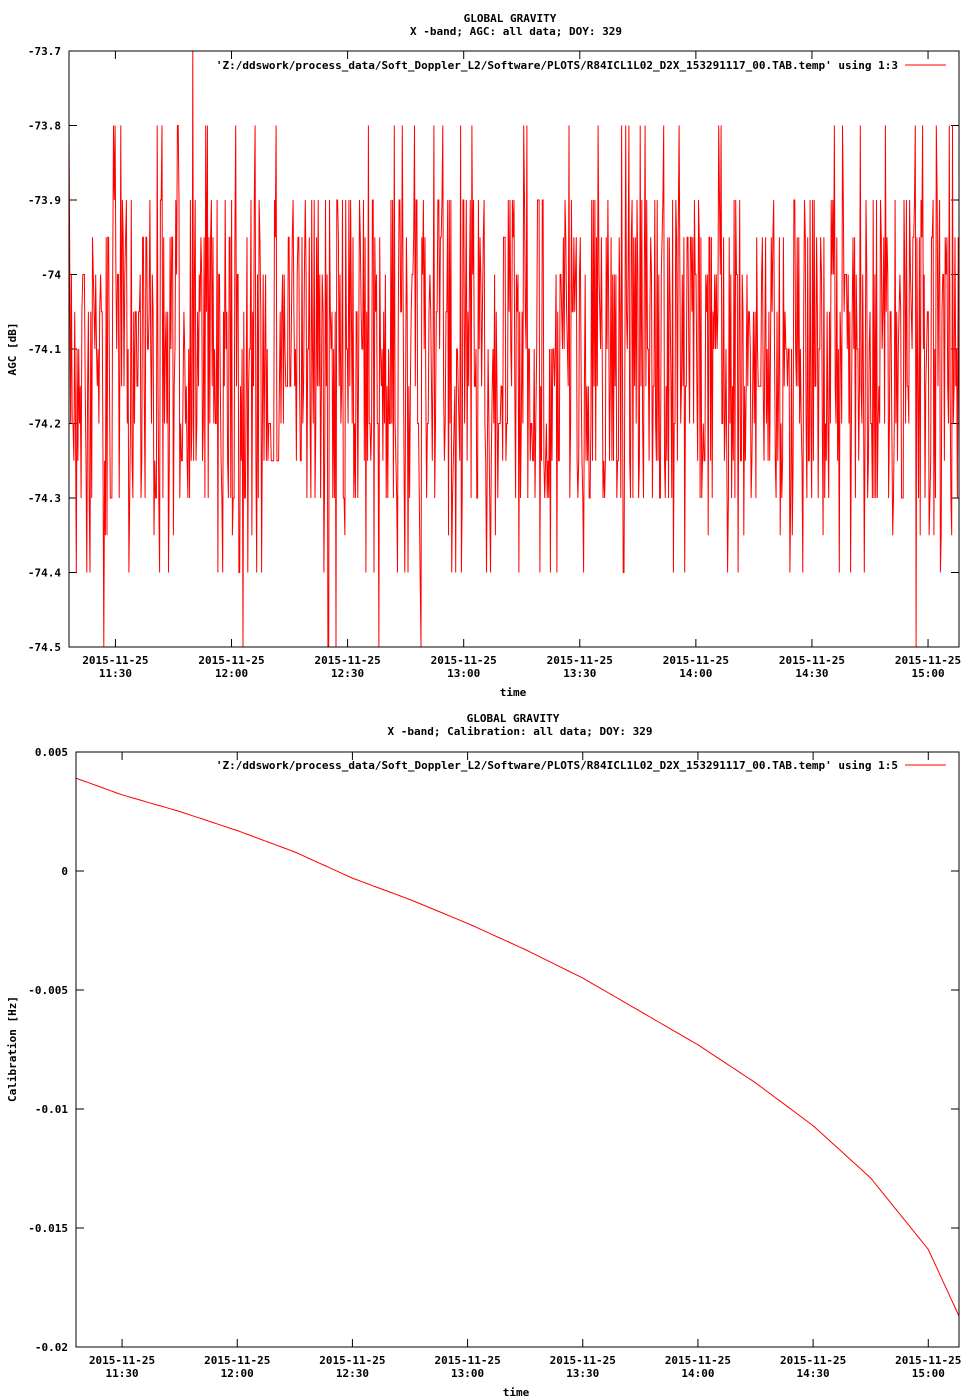 This screenshot has height=1400, width=980. What do you see at coordinates (51, 275) in the screenshot?
I see `y-tick-label: -74` at bounding box center [51, 275].